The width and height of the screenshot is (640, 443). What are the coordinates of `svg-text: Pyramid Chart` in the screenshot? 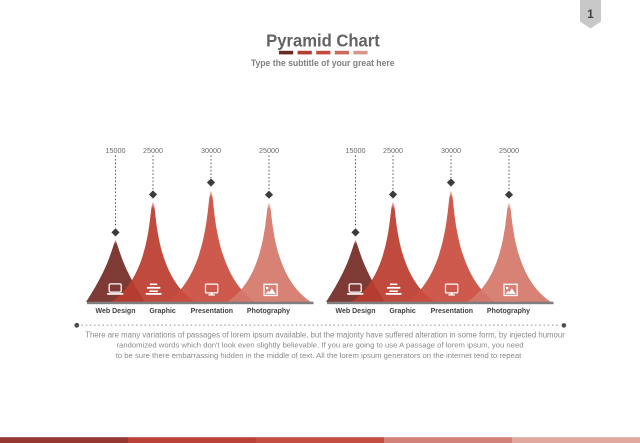 It's located at (323, 40).